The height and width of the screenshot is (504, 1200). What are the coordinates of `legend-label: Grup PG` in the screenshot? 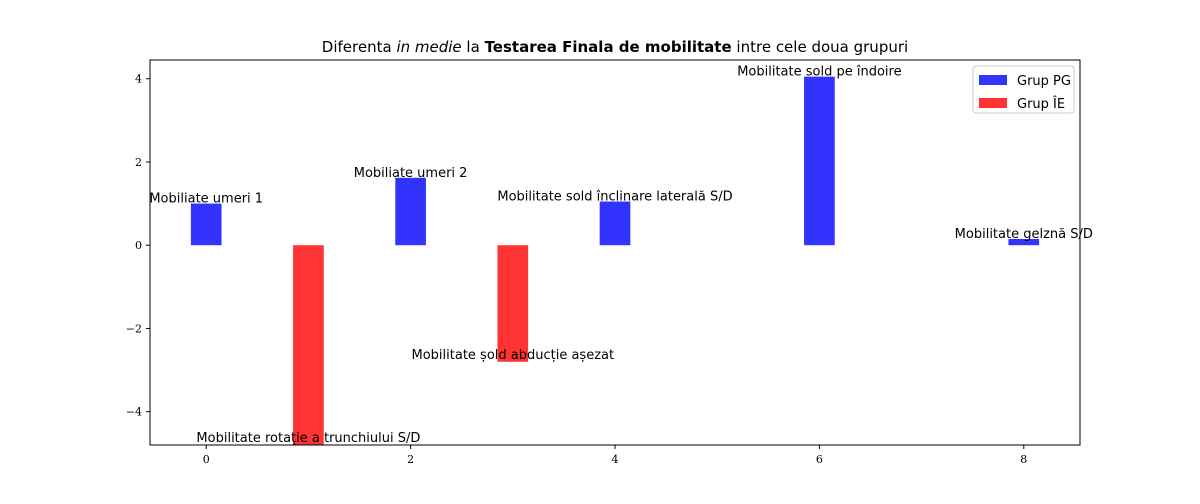 It's located at (1044, 81).